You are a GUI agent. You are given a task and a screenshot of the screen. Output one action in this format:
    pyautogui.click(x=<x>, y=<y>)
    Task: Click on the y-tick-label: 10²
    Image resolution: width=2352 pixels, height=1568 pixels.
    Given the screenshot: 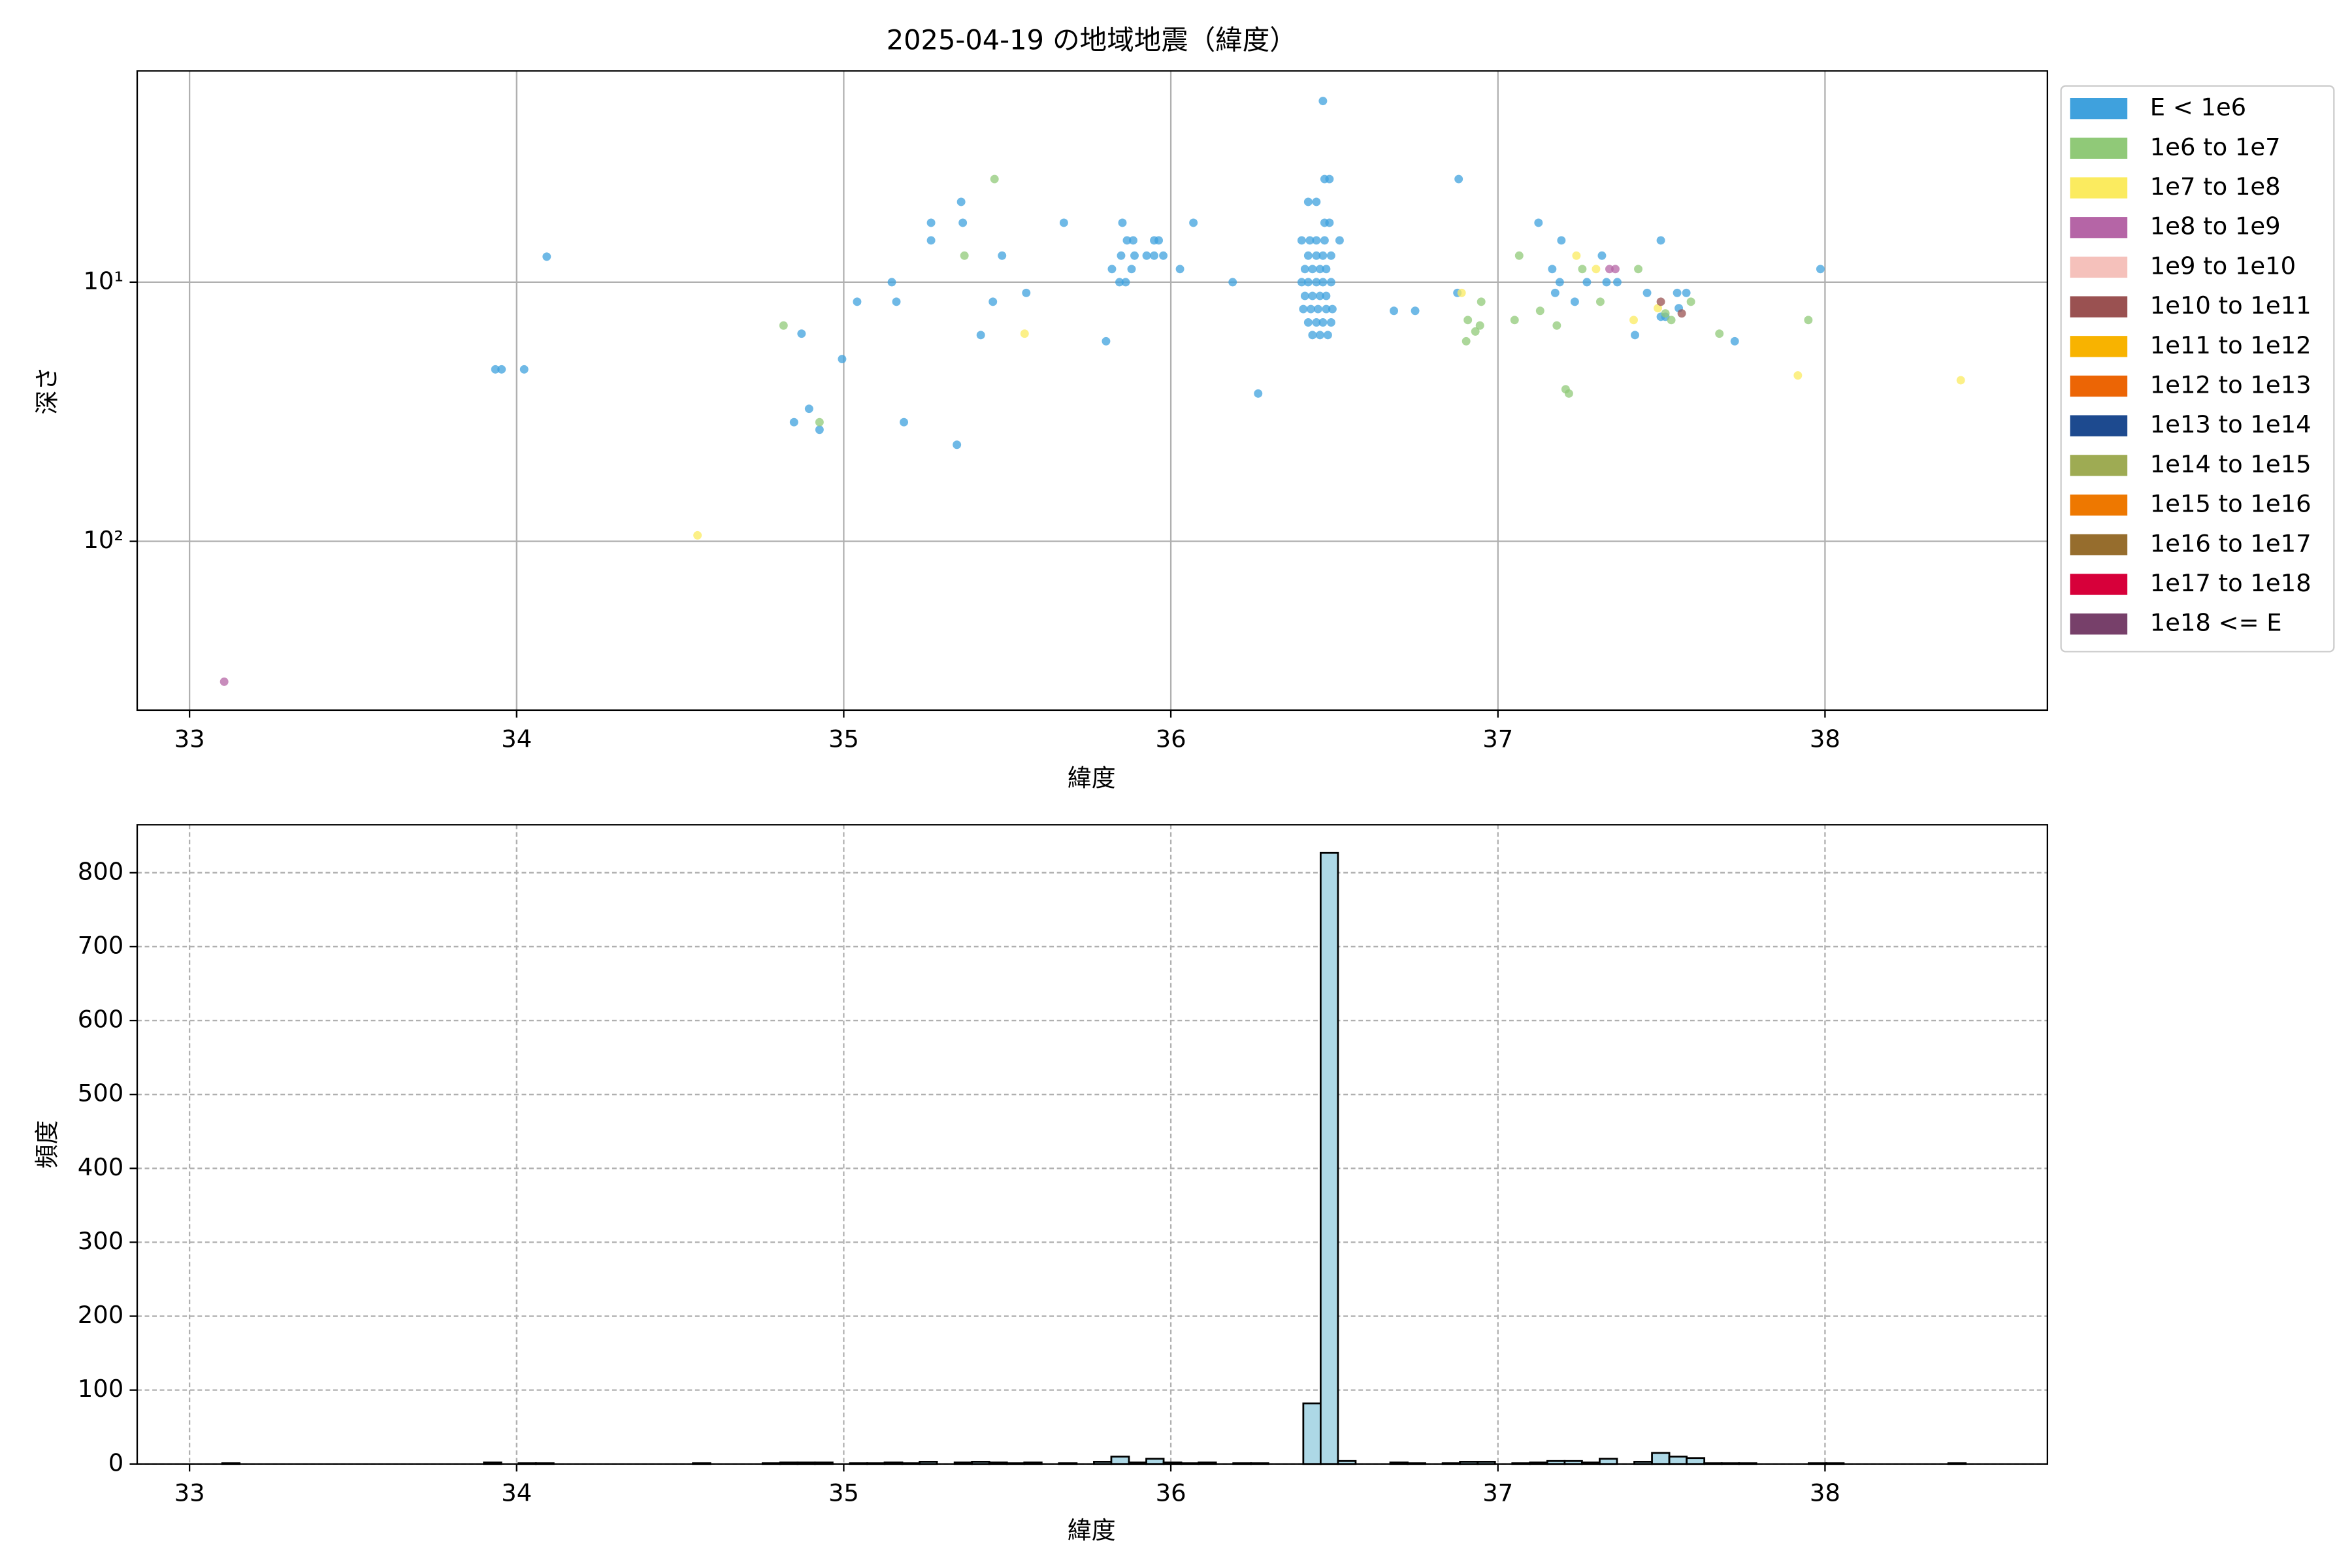 What is the action you would take?
    pyautogui.click(x=103, y=540)
    